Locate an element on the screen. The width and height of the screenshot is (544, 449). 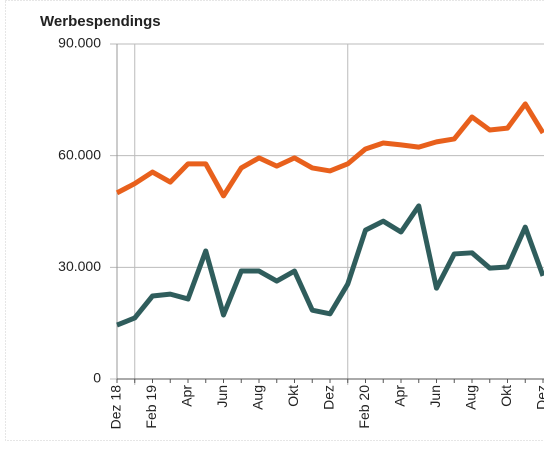
x-tick-label: Feb 20 is located at coordinates (364, 407).